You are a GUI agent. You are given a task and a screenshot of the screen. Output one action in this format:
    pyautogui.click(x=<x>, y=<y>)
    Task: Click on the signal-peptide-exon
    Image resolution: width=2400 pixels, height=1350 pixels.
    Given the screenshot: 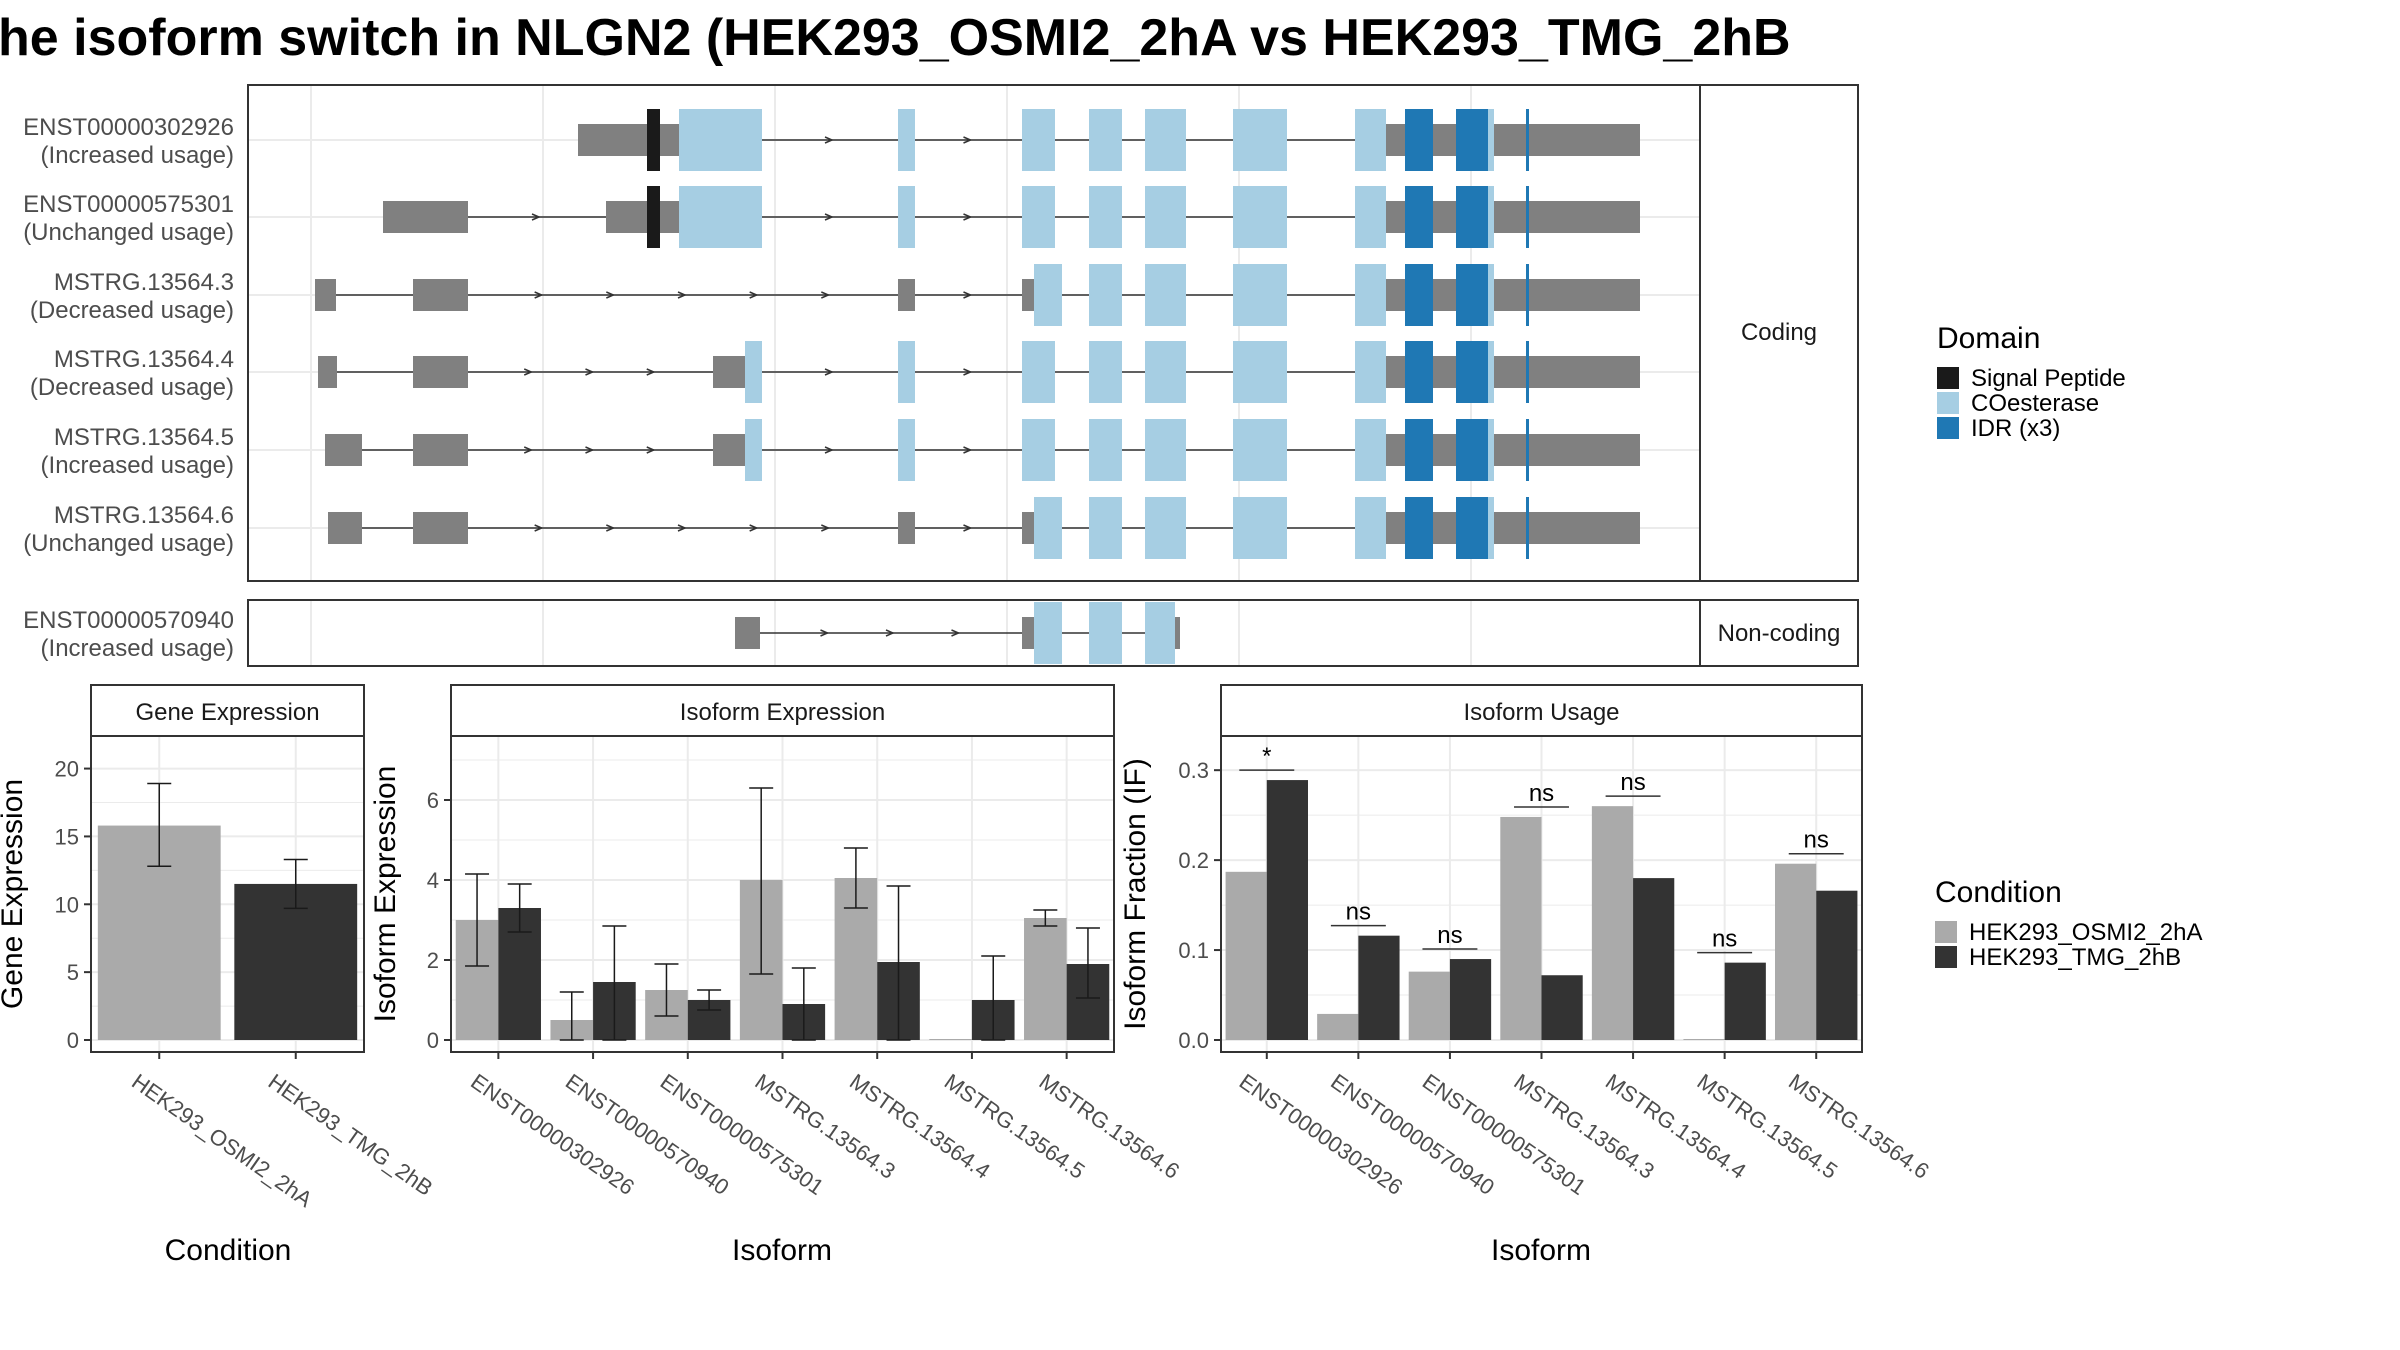 What is the action you would take?
    pyautogui.click(x=653, y=217)
    